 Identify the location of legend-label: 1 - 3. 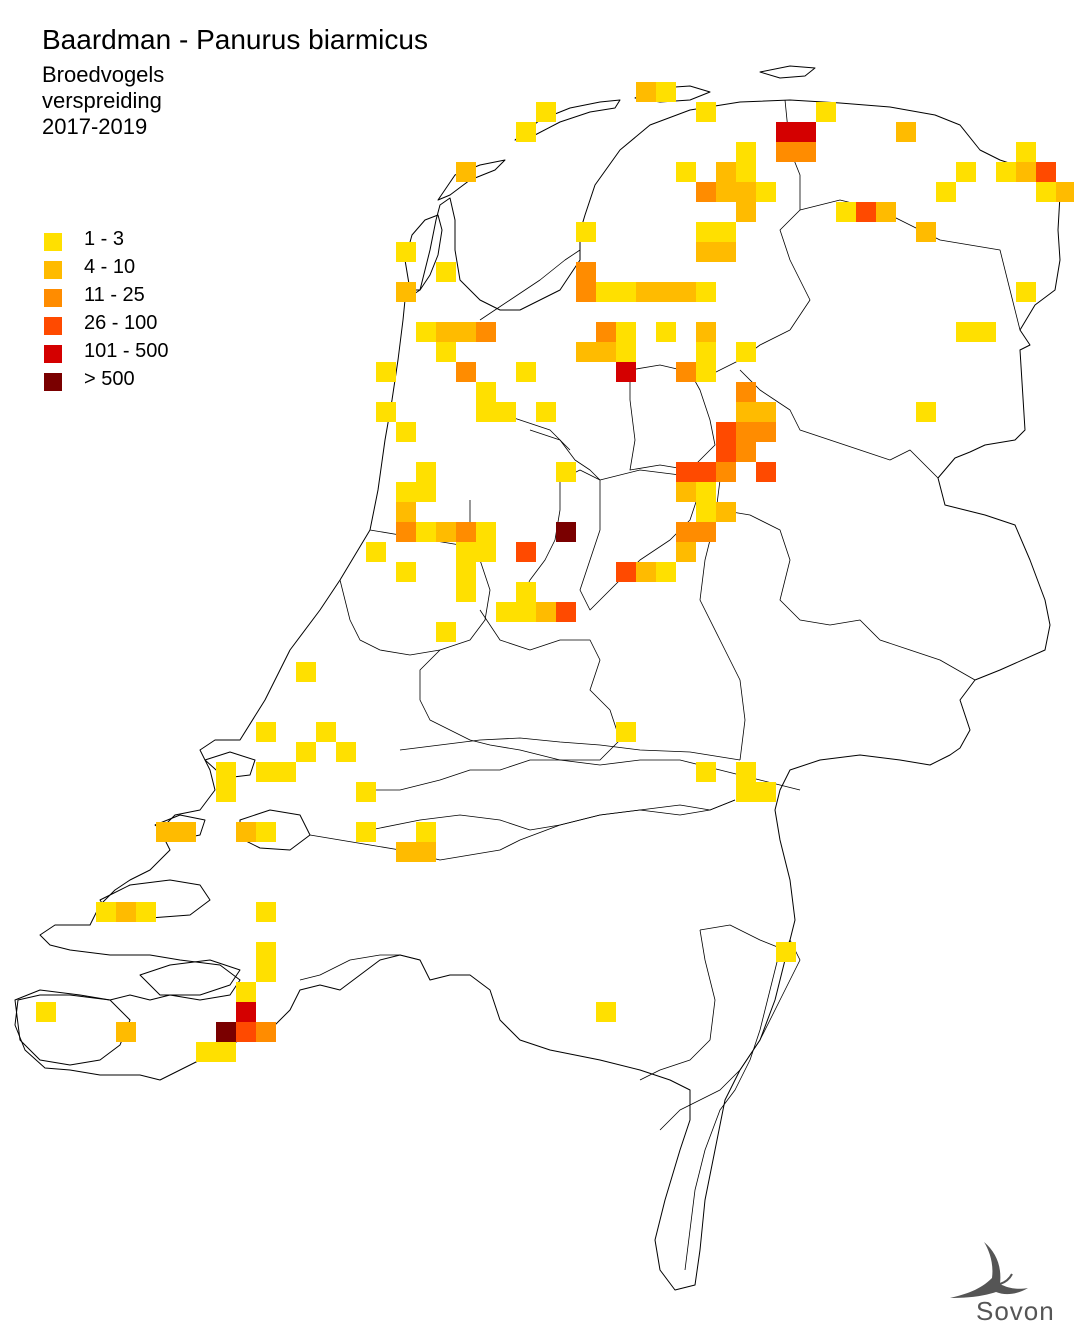
(104, 239).